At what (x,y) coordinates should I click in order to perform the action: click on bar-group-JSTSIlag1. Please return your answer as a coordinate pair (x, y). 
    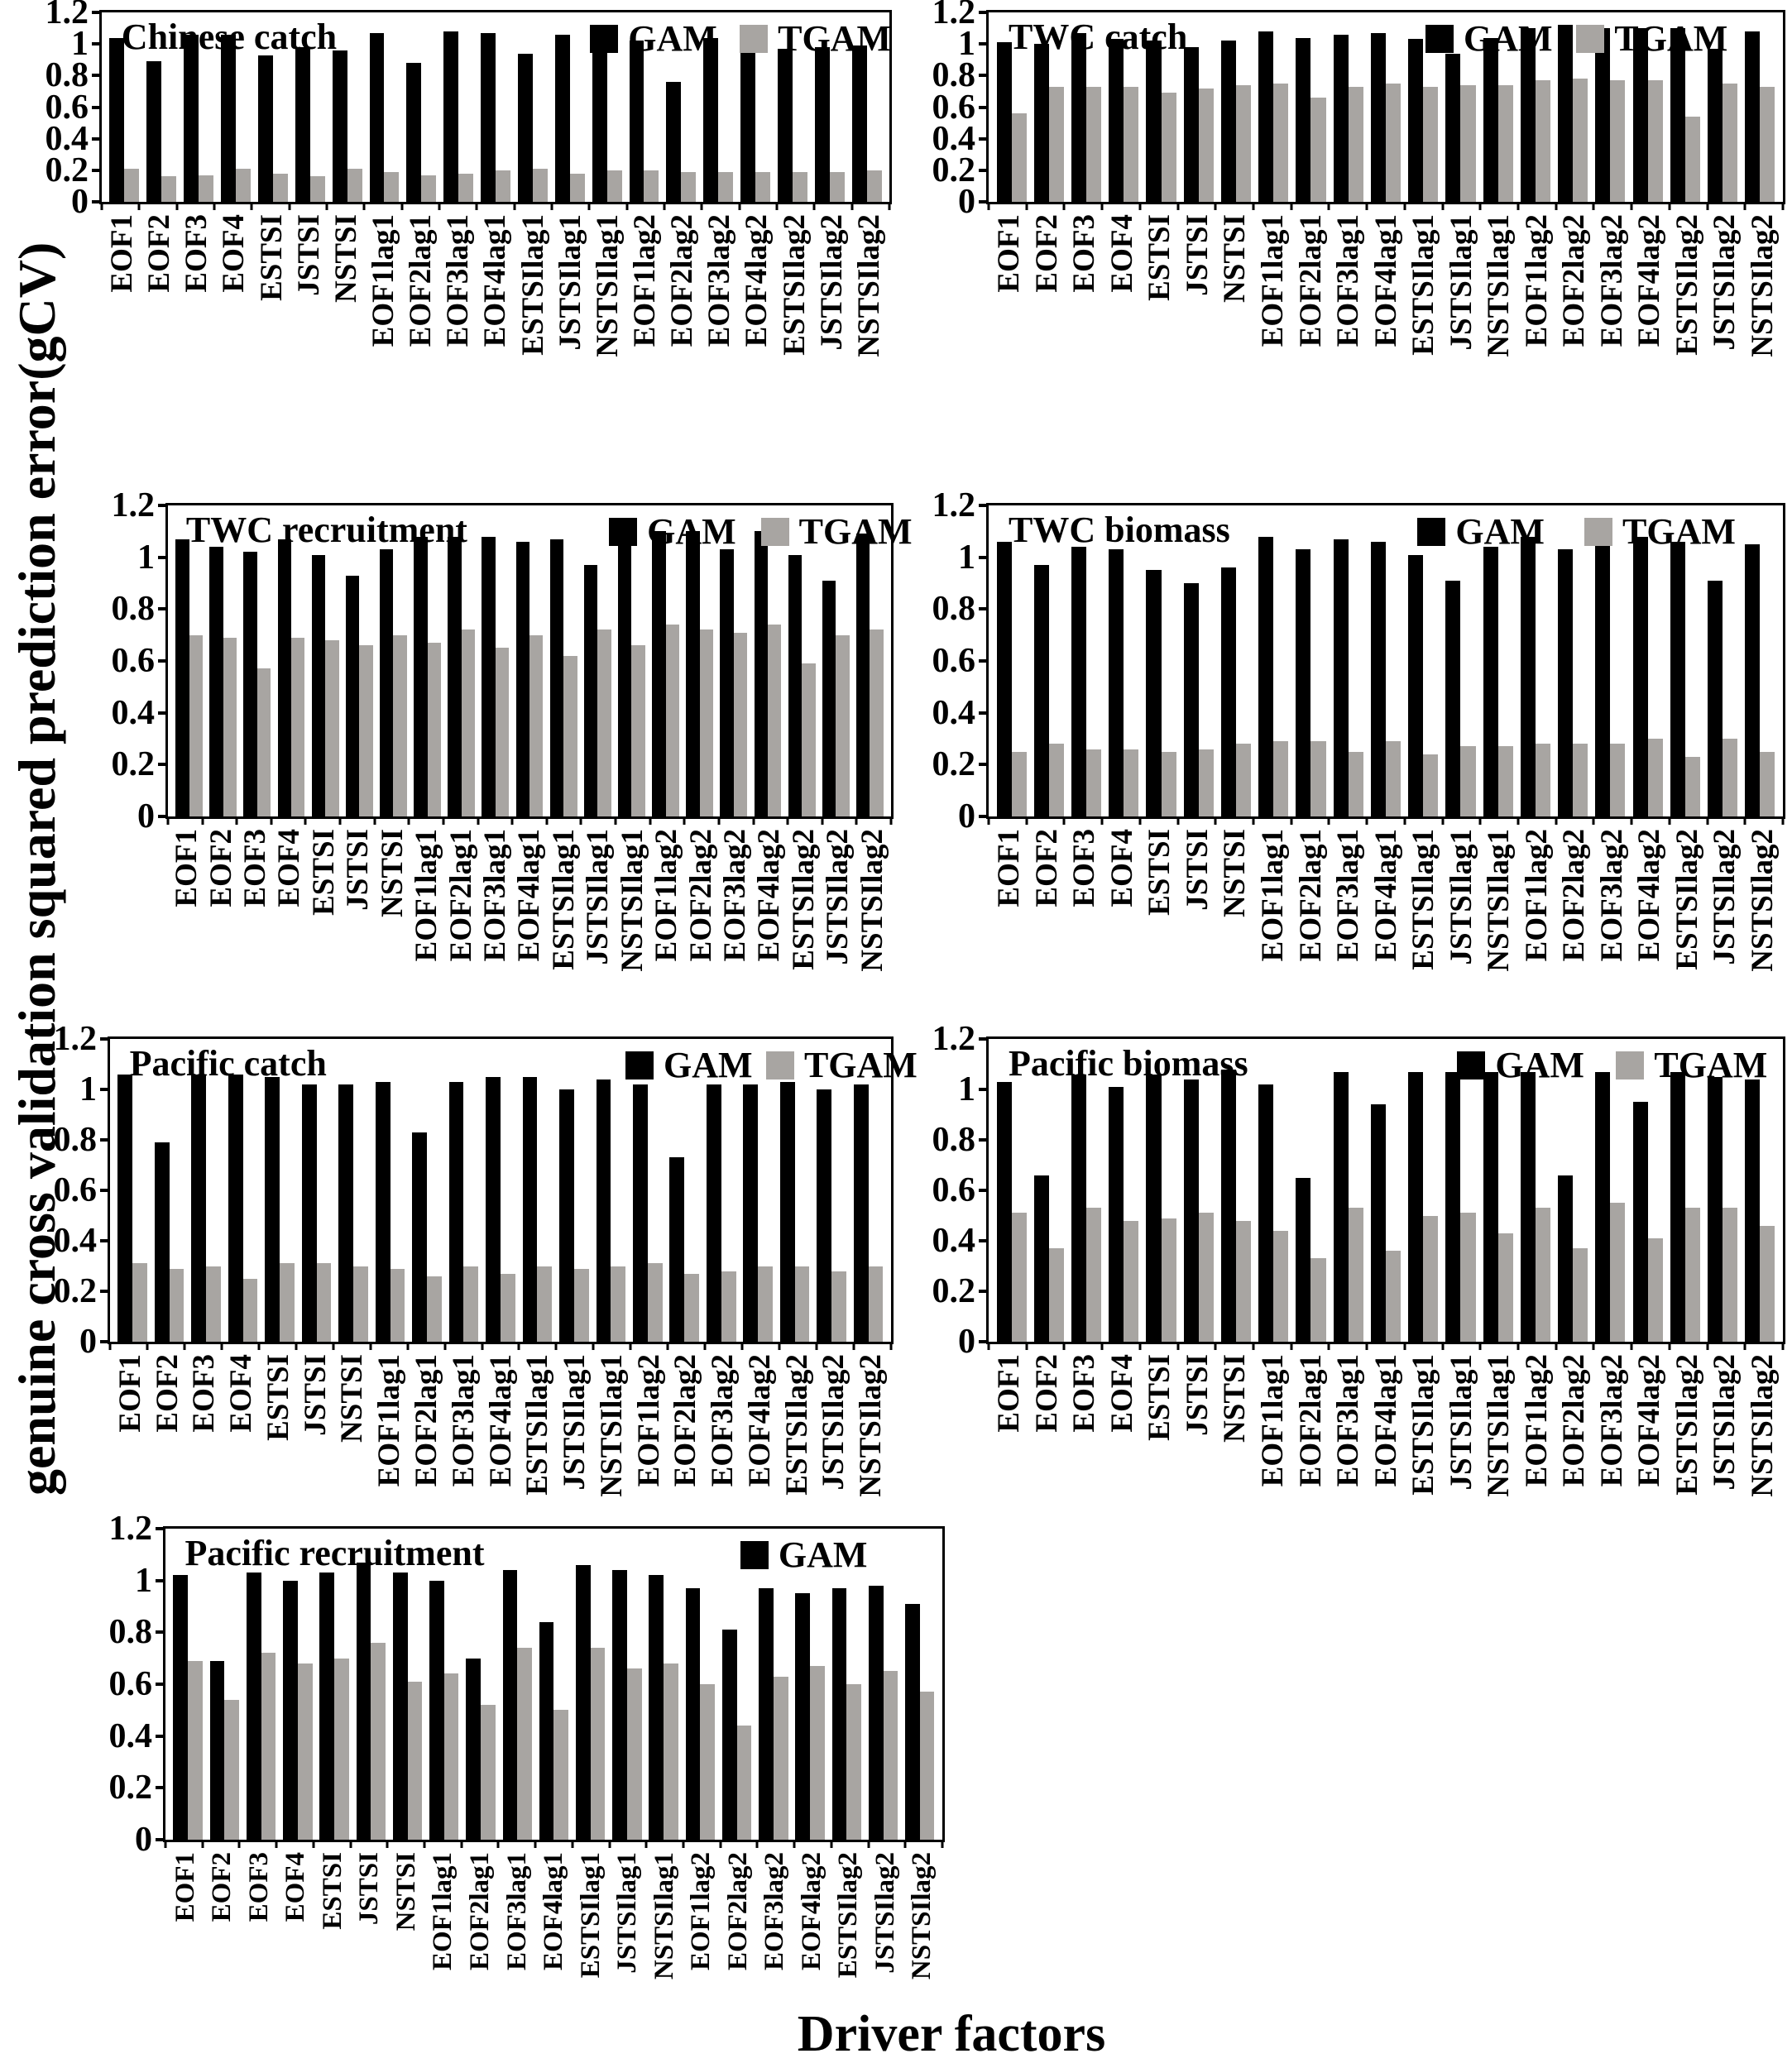
    Looking at the image, I should click on (598, 660).